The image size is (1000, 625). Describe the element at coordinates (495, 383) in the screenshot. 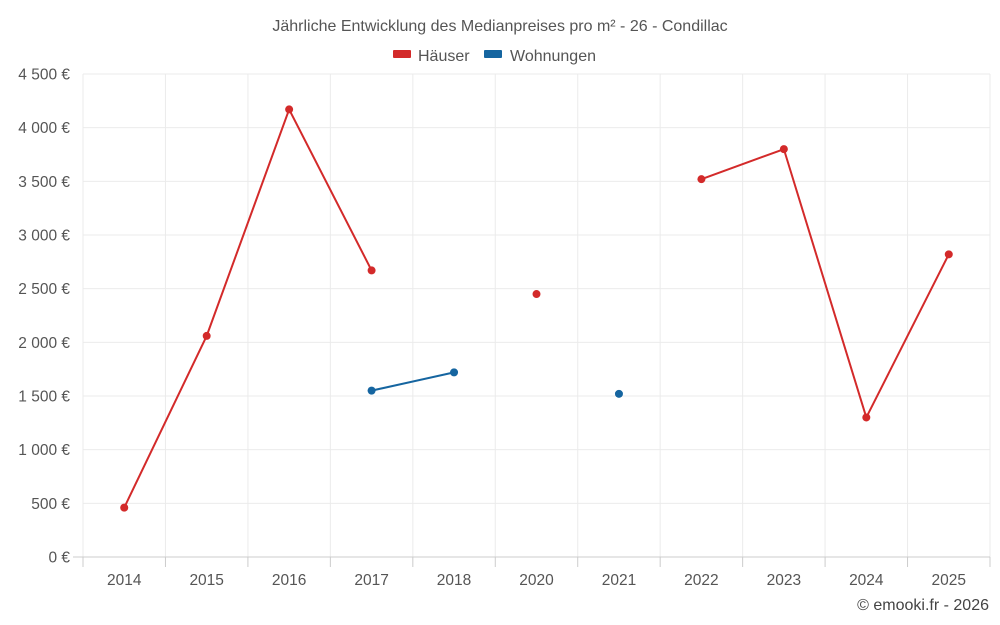

I see `series-wohnungen` at that location.